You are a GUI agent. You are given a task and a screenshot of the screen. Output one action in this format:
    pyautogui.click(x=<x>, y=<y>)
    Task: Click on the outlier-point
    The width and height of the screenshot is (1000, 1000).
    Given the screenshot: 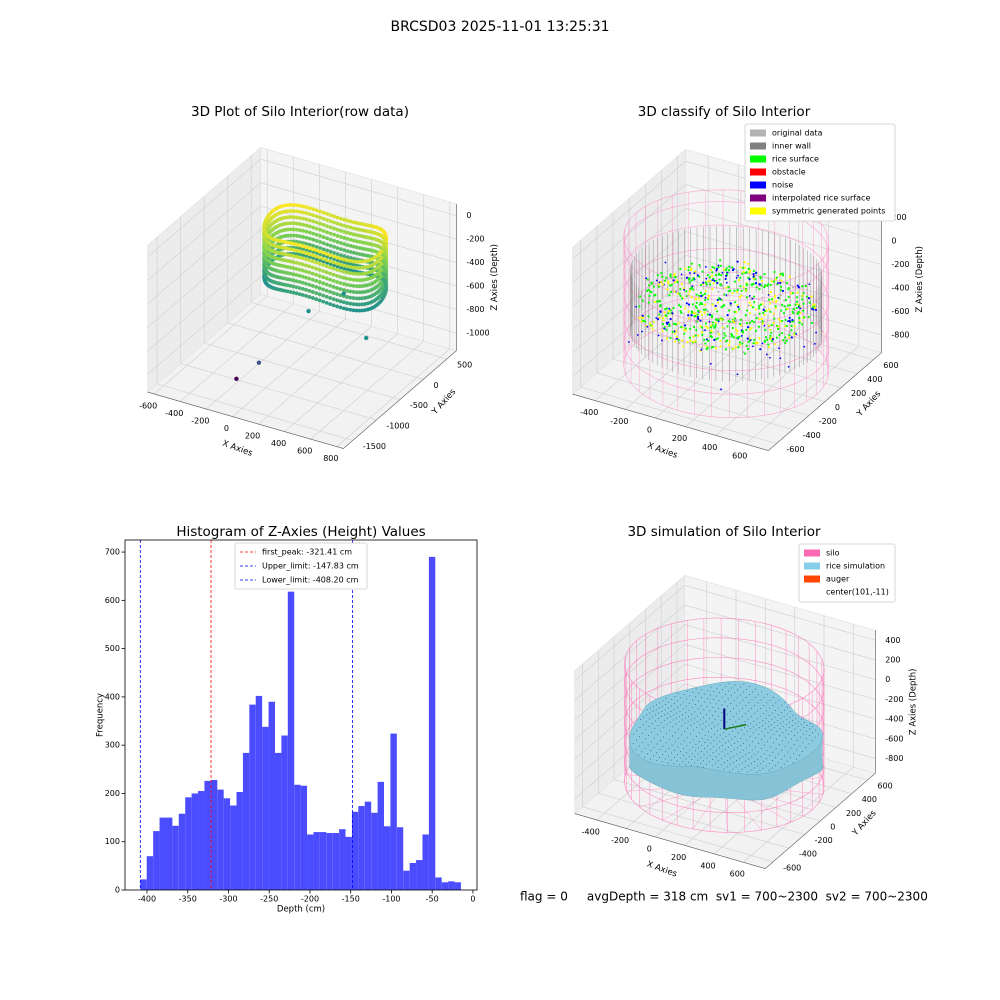 What is the action you would take?
    pyautogui.click(x=343, y=293)
    